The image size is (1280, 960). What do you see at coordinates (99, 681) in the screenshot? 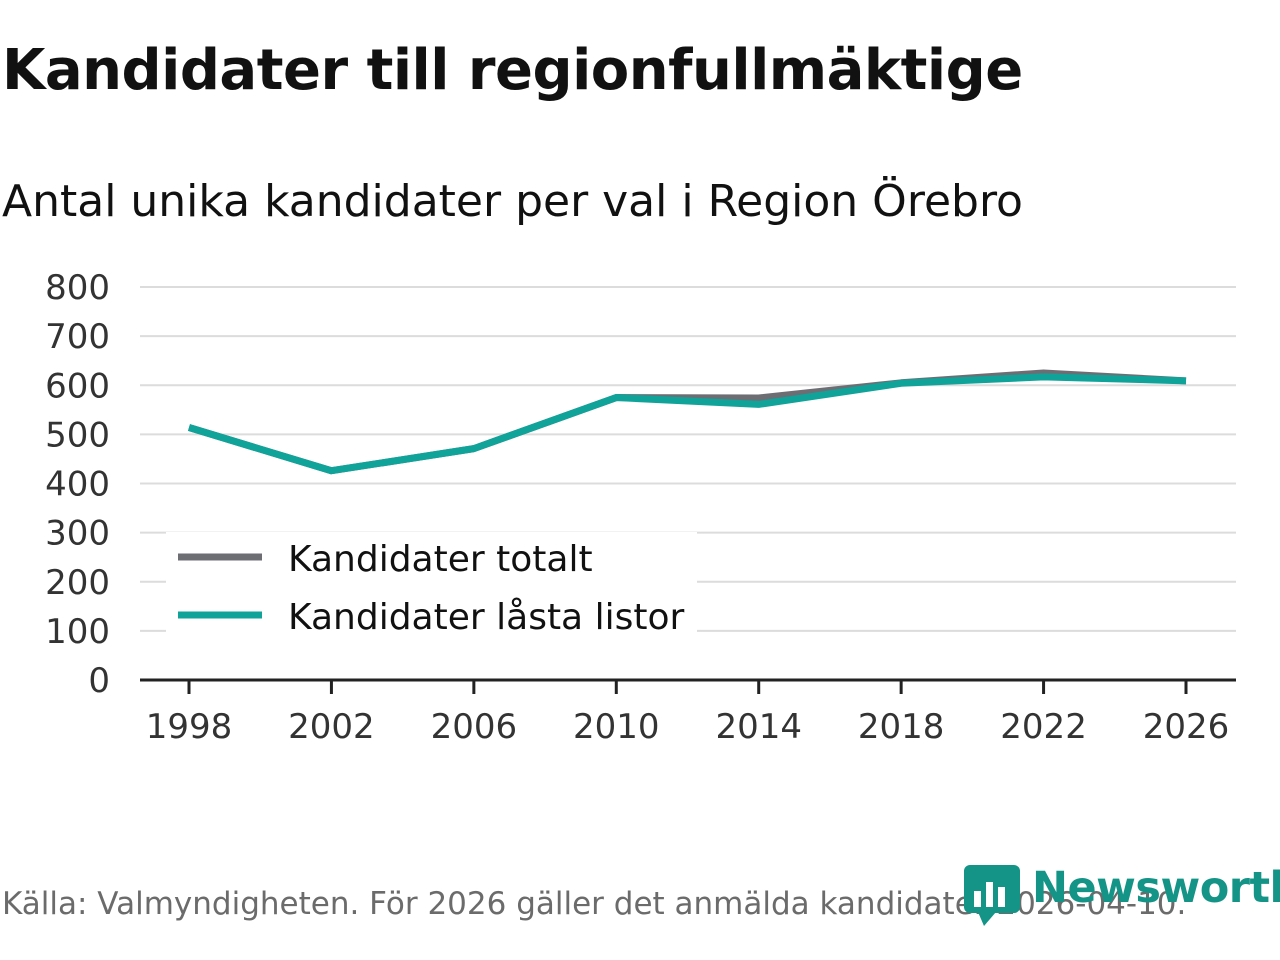
I see `y-tick-label: 0` at bounding box center [99, 681].